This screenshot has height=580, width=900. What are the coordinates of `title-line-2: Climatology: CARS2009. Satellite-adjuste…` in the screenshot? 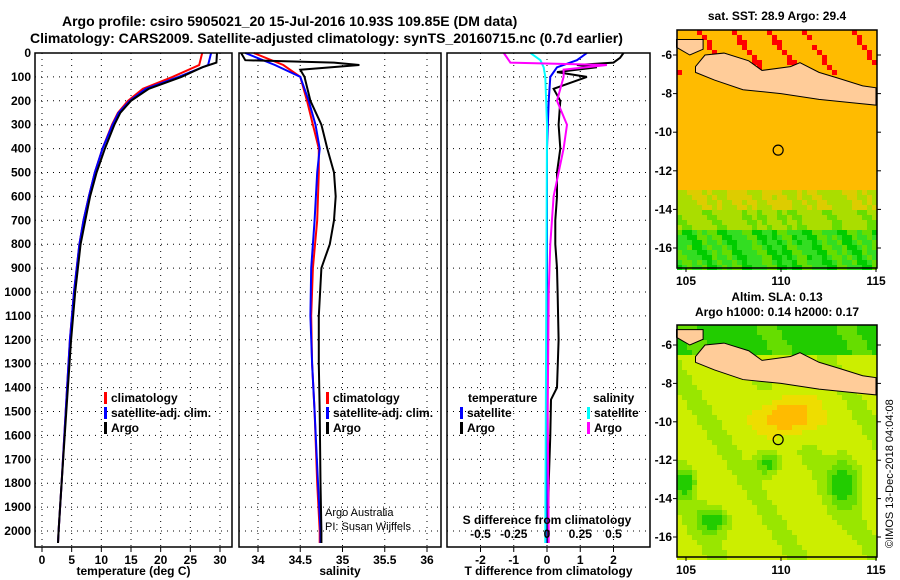 It's located at (326, 38).